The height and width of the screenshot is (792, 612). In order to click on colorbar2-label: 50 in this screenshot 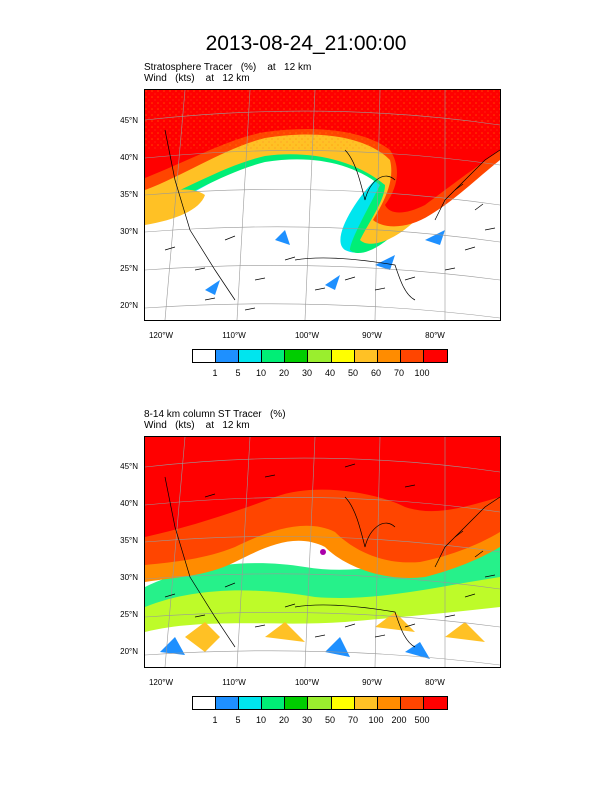, I will do `click(329, 720)`.